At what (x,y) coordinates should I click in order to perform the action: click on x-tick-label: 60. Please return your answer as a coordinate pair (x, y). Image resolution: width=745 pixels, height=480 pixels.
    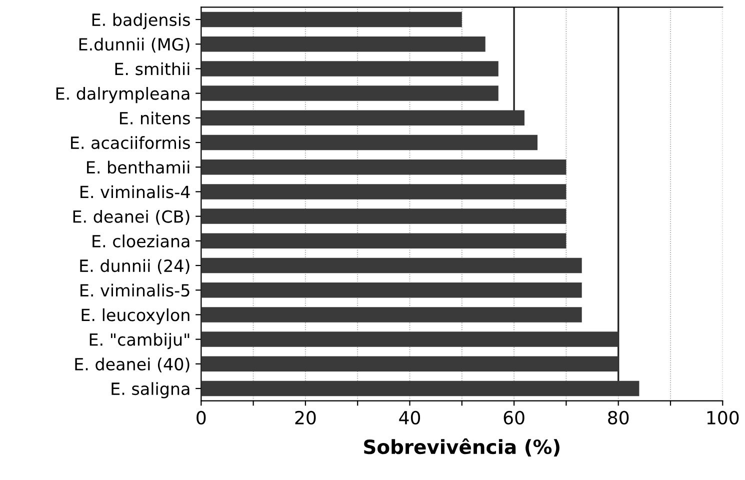
    Looking at the image, I should click on (514, 417).